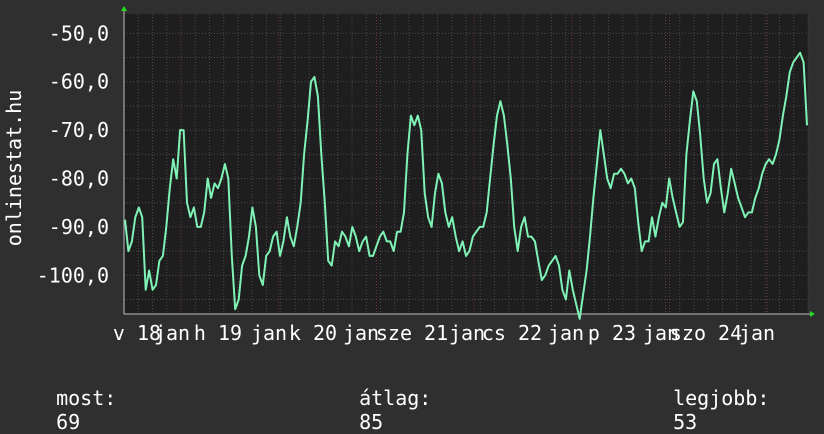 The width and height of the screenshot is (824, 434). I want to click on x-tick-label: k 20, so click(313, 333).